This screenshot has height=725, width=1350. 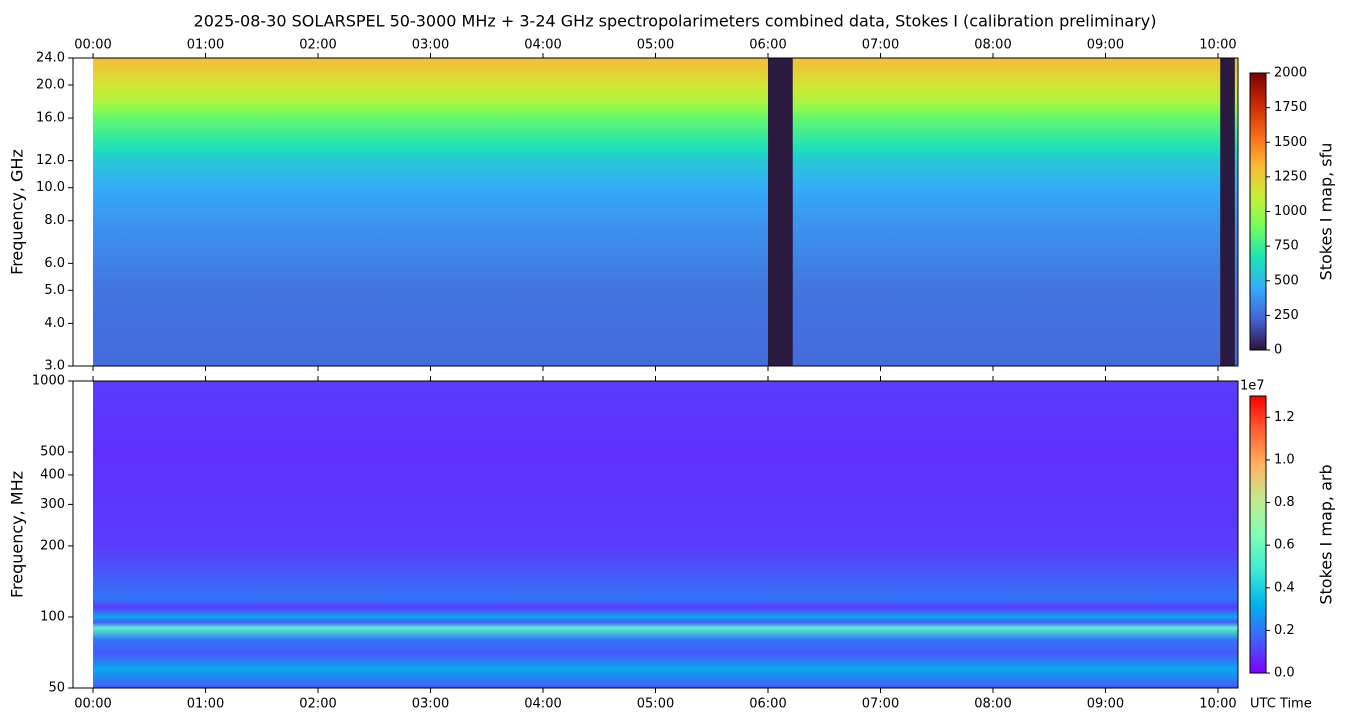 What do you see at coordinates (50, 160) in the screenshot?
I see `y-tick-label: 12.0` at bounding box center [50, 160].